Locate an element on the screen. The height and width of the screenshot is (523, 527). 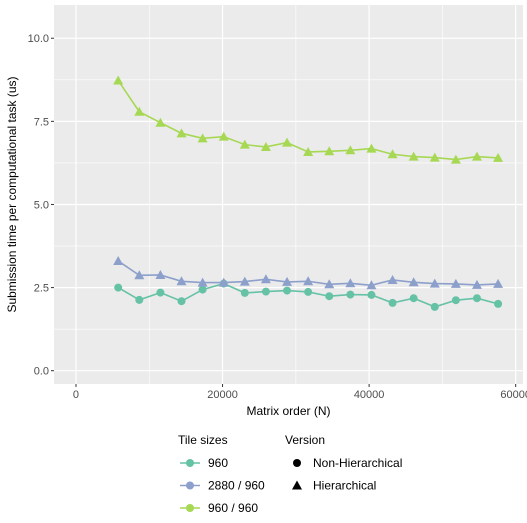
legend-shape-keys: Non-Hierarchical Hierarchical is located at coordinates (347, 474).